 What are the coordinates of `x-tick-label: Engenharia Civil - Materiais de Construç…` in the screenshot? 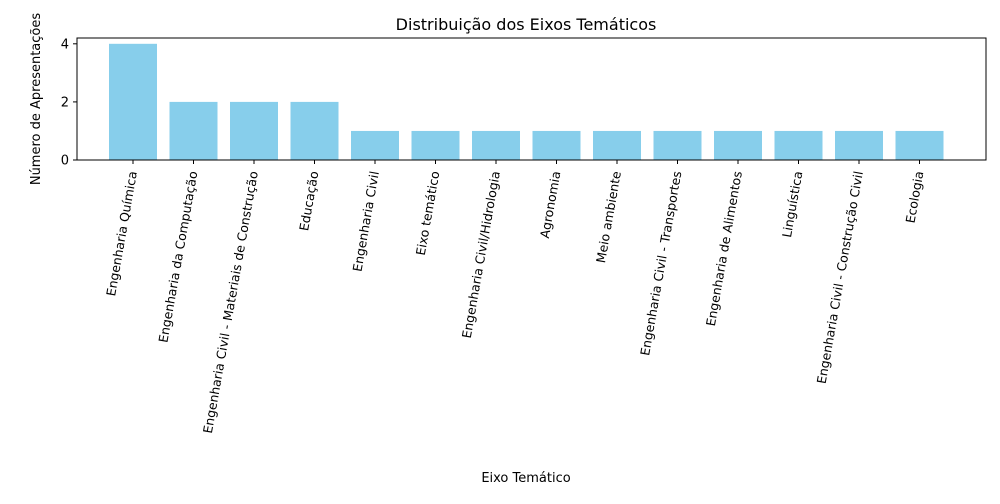 It's located at (230, 302).